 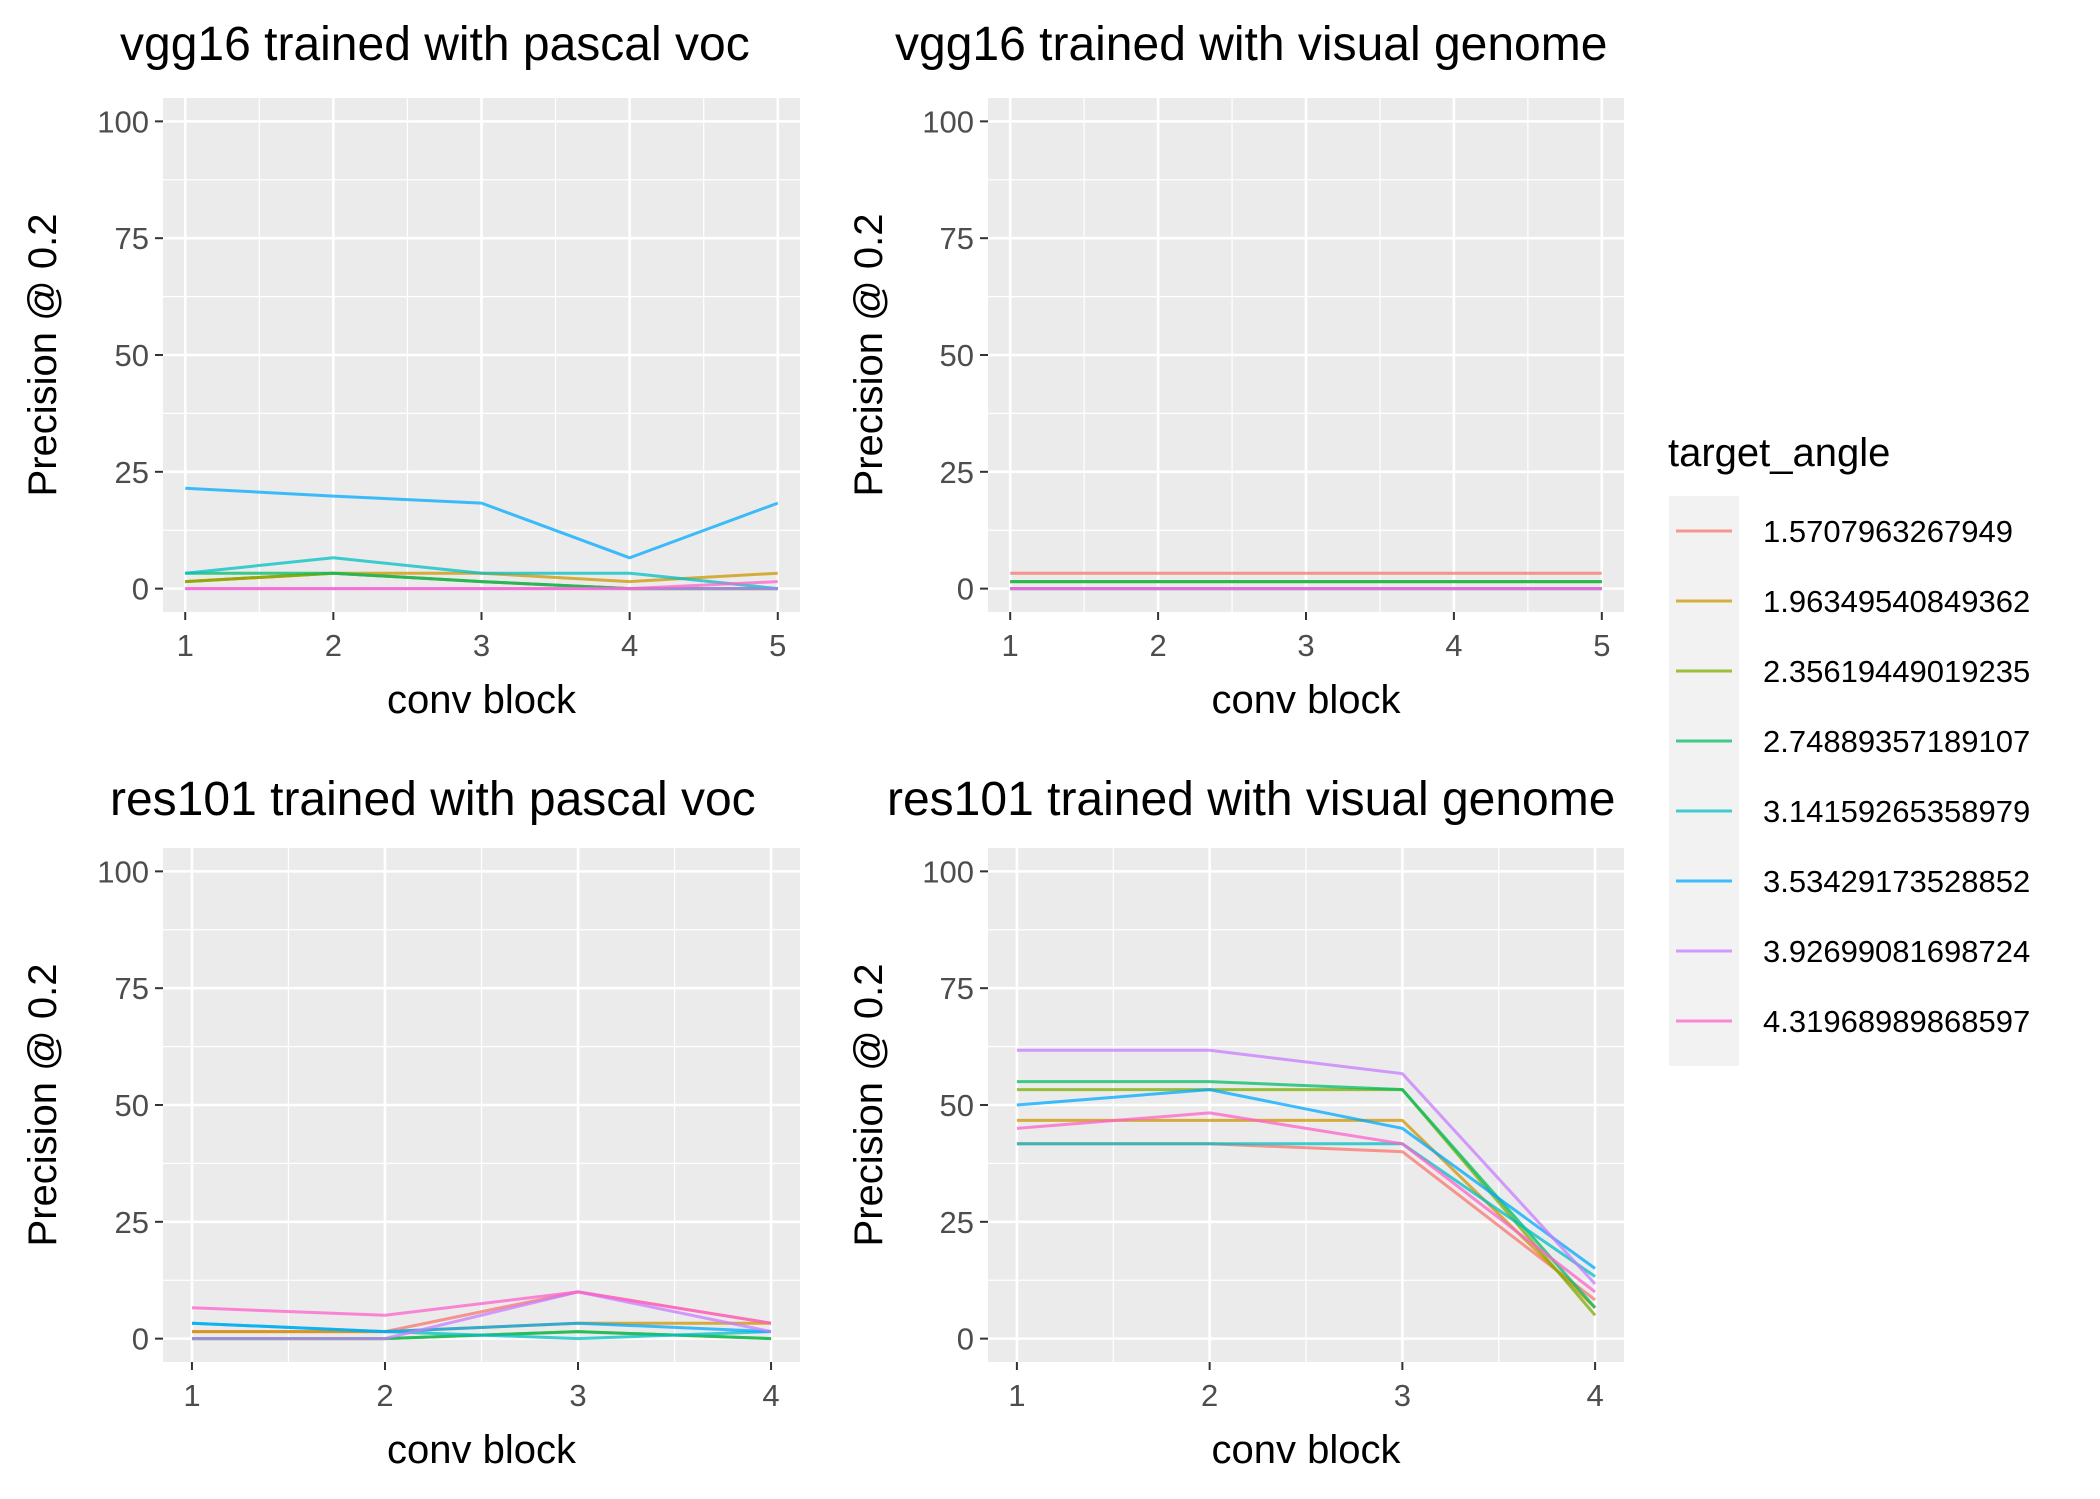 I want to click on legend-entry: 4.31968989868597, so click(x=1853, y=1021).